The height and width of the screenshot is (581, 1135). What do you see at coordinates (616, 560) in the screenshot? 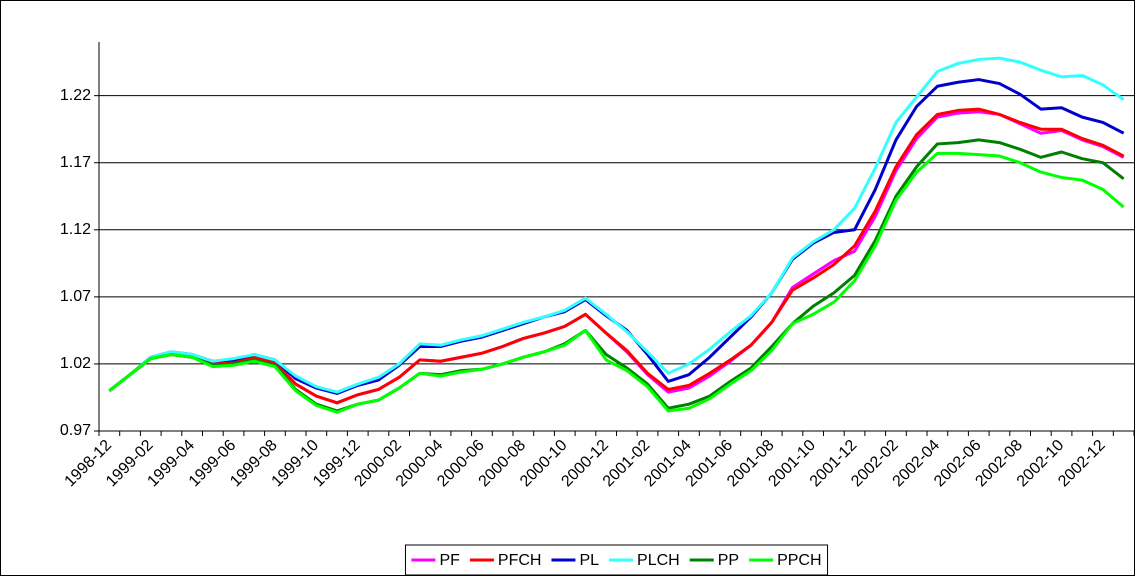
I see `legend: PF PFCH PL PLCH PP PPCH` at bounding box center [616, 560].